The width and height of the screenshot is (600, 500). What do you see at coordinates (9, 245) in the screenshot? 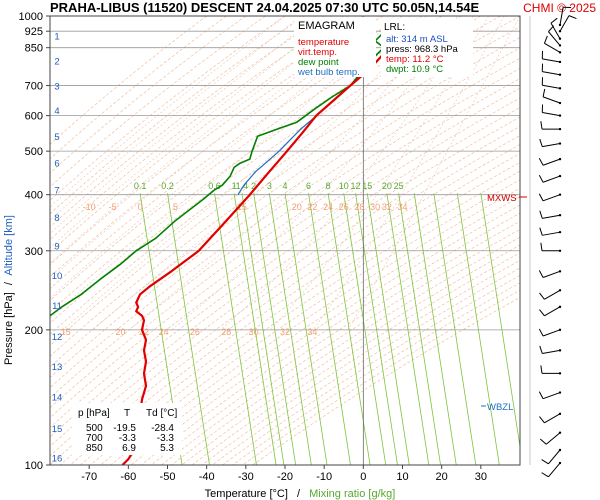
I see `y-axis-title-altitude: Altitude [km]` at bounding box center [9, 245].